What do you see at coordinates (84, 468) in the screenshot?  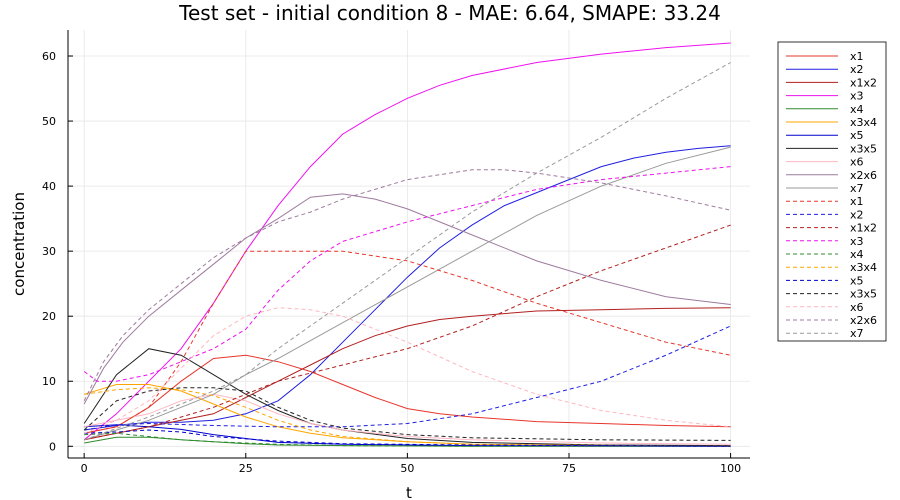 I see `x-tick-label: 0` at bounding box center [84, 468].